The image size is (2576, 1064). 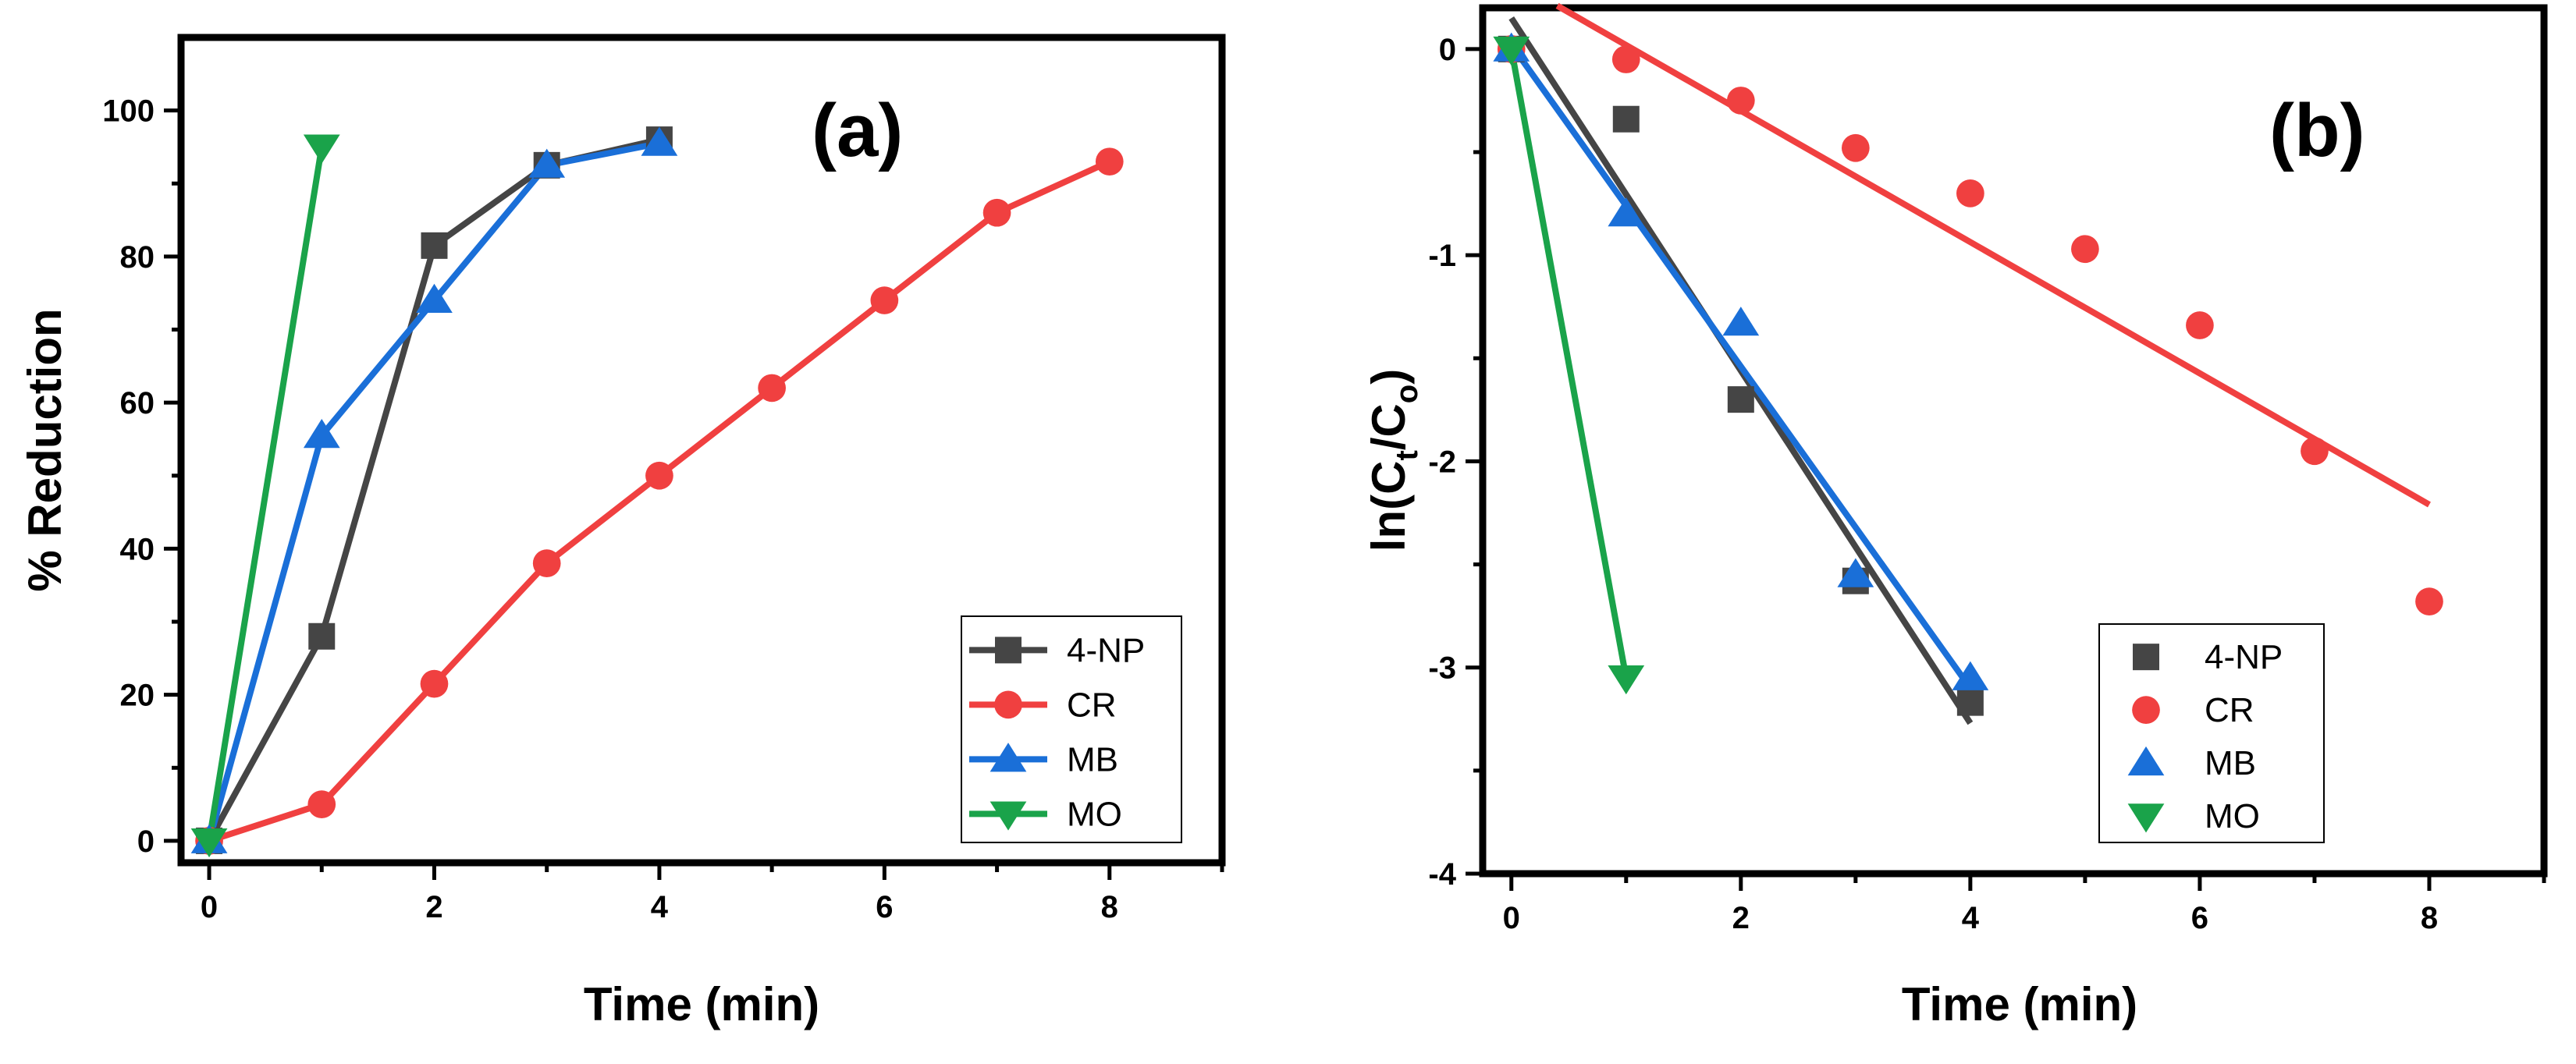 I want to click on panel-a-ytick-label: 60, so click(x=138, y=403).